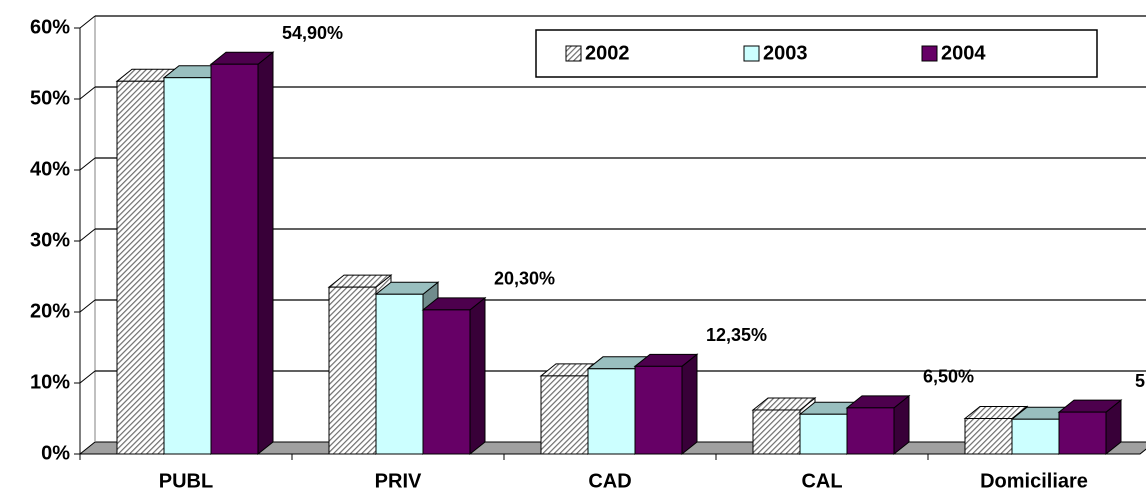 Image resolution: width=1146 pixels, height=495 pixels. Describe the element at coordinates (398, 481) in the screenshot. I see `x-tick-label: PRIV` at that location.